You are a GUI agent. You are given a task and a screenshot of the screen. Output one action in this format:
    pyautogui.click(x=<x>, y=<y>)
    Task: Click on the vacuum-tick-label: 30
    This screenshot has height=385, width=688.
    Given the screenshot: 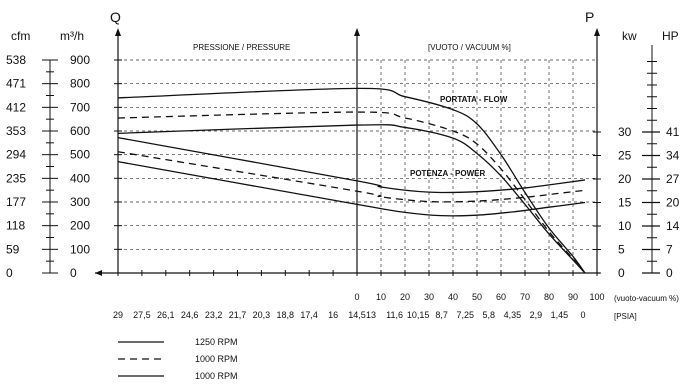 What is the action you would take?
    pyautogui.click(x=429, y=297)
    